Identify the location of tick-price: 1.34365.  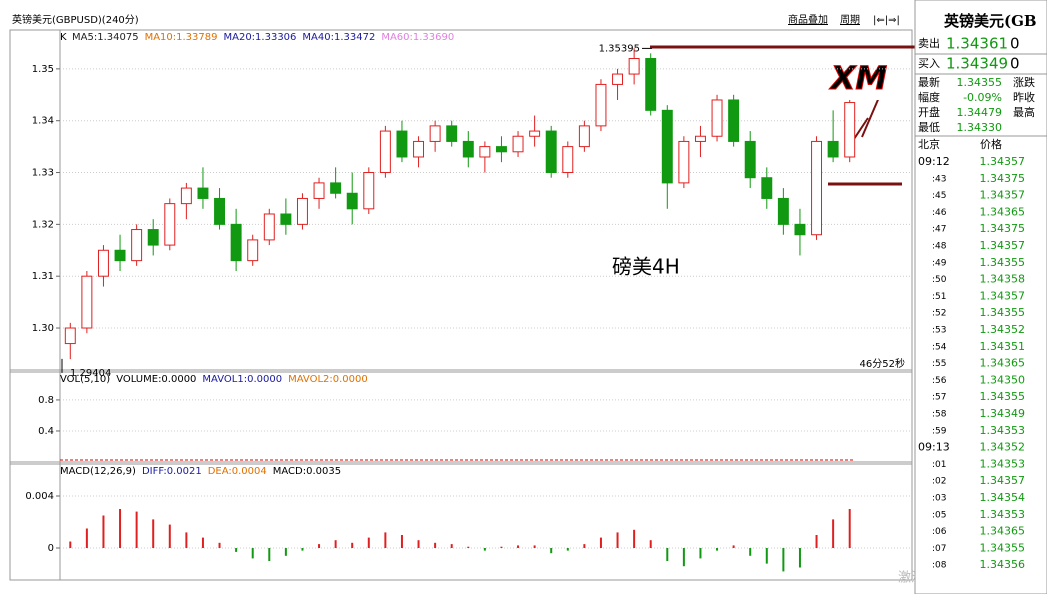
(1003, 363).